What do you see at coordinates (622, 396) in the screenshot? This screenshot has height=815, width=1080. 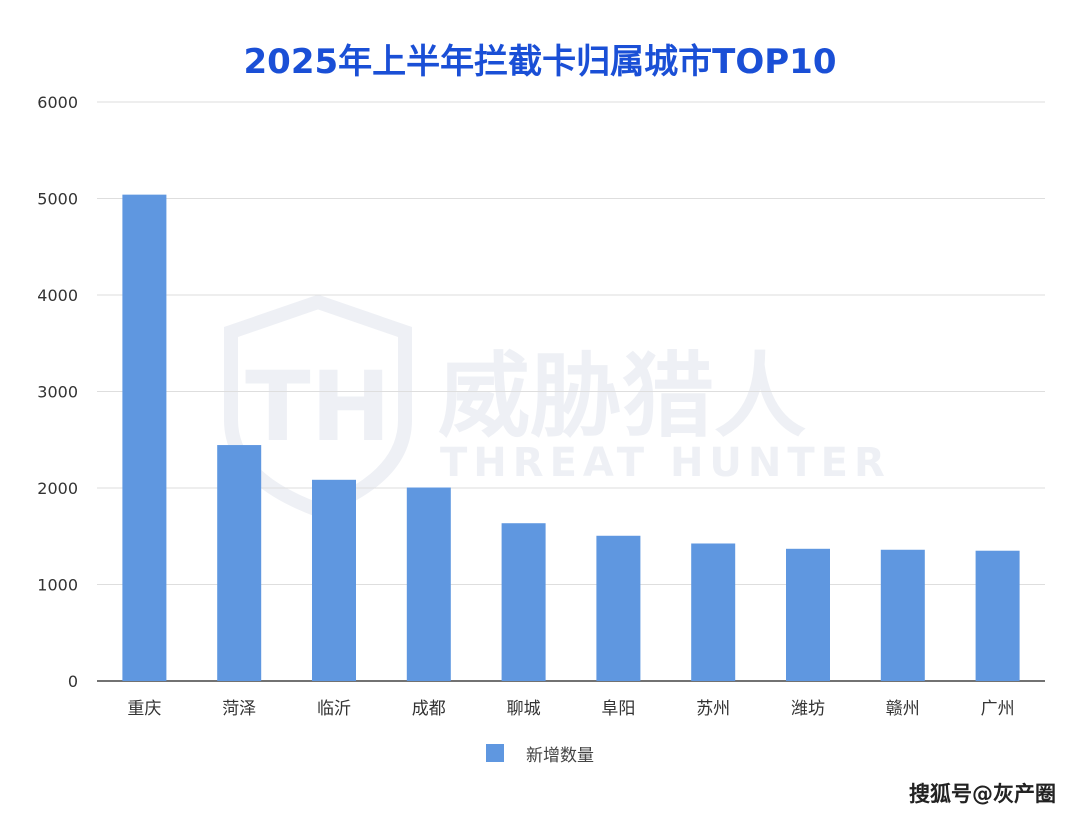 I see `watermark-cn: 威胁猎人` at bounding box center [622, 396].